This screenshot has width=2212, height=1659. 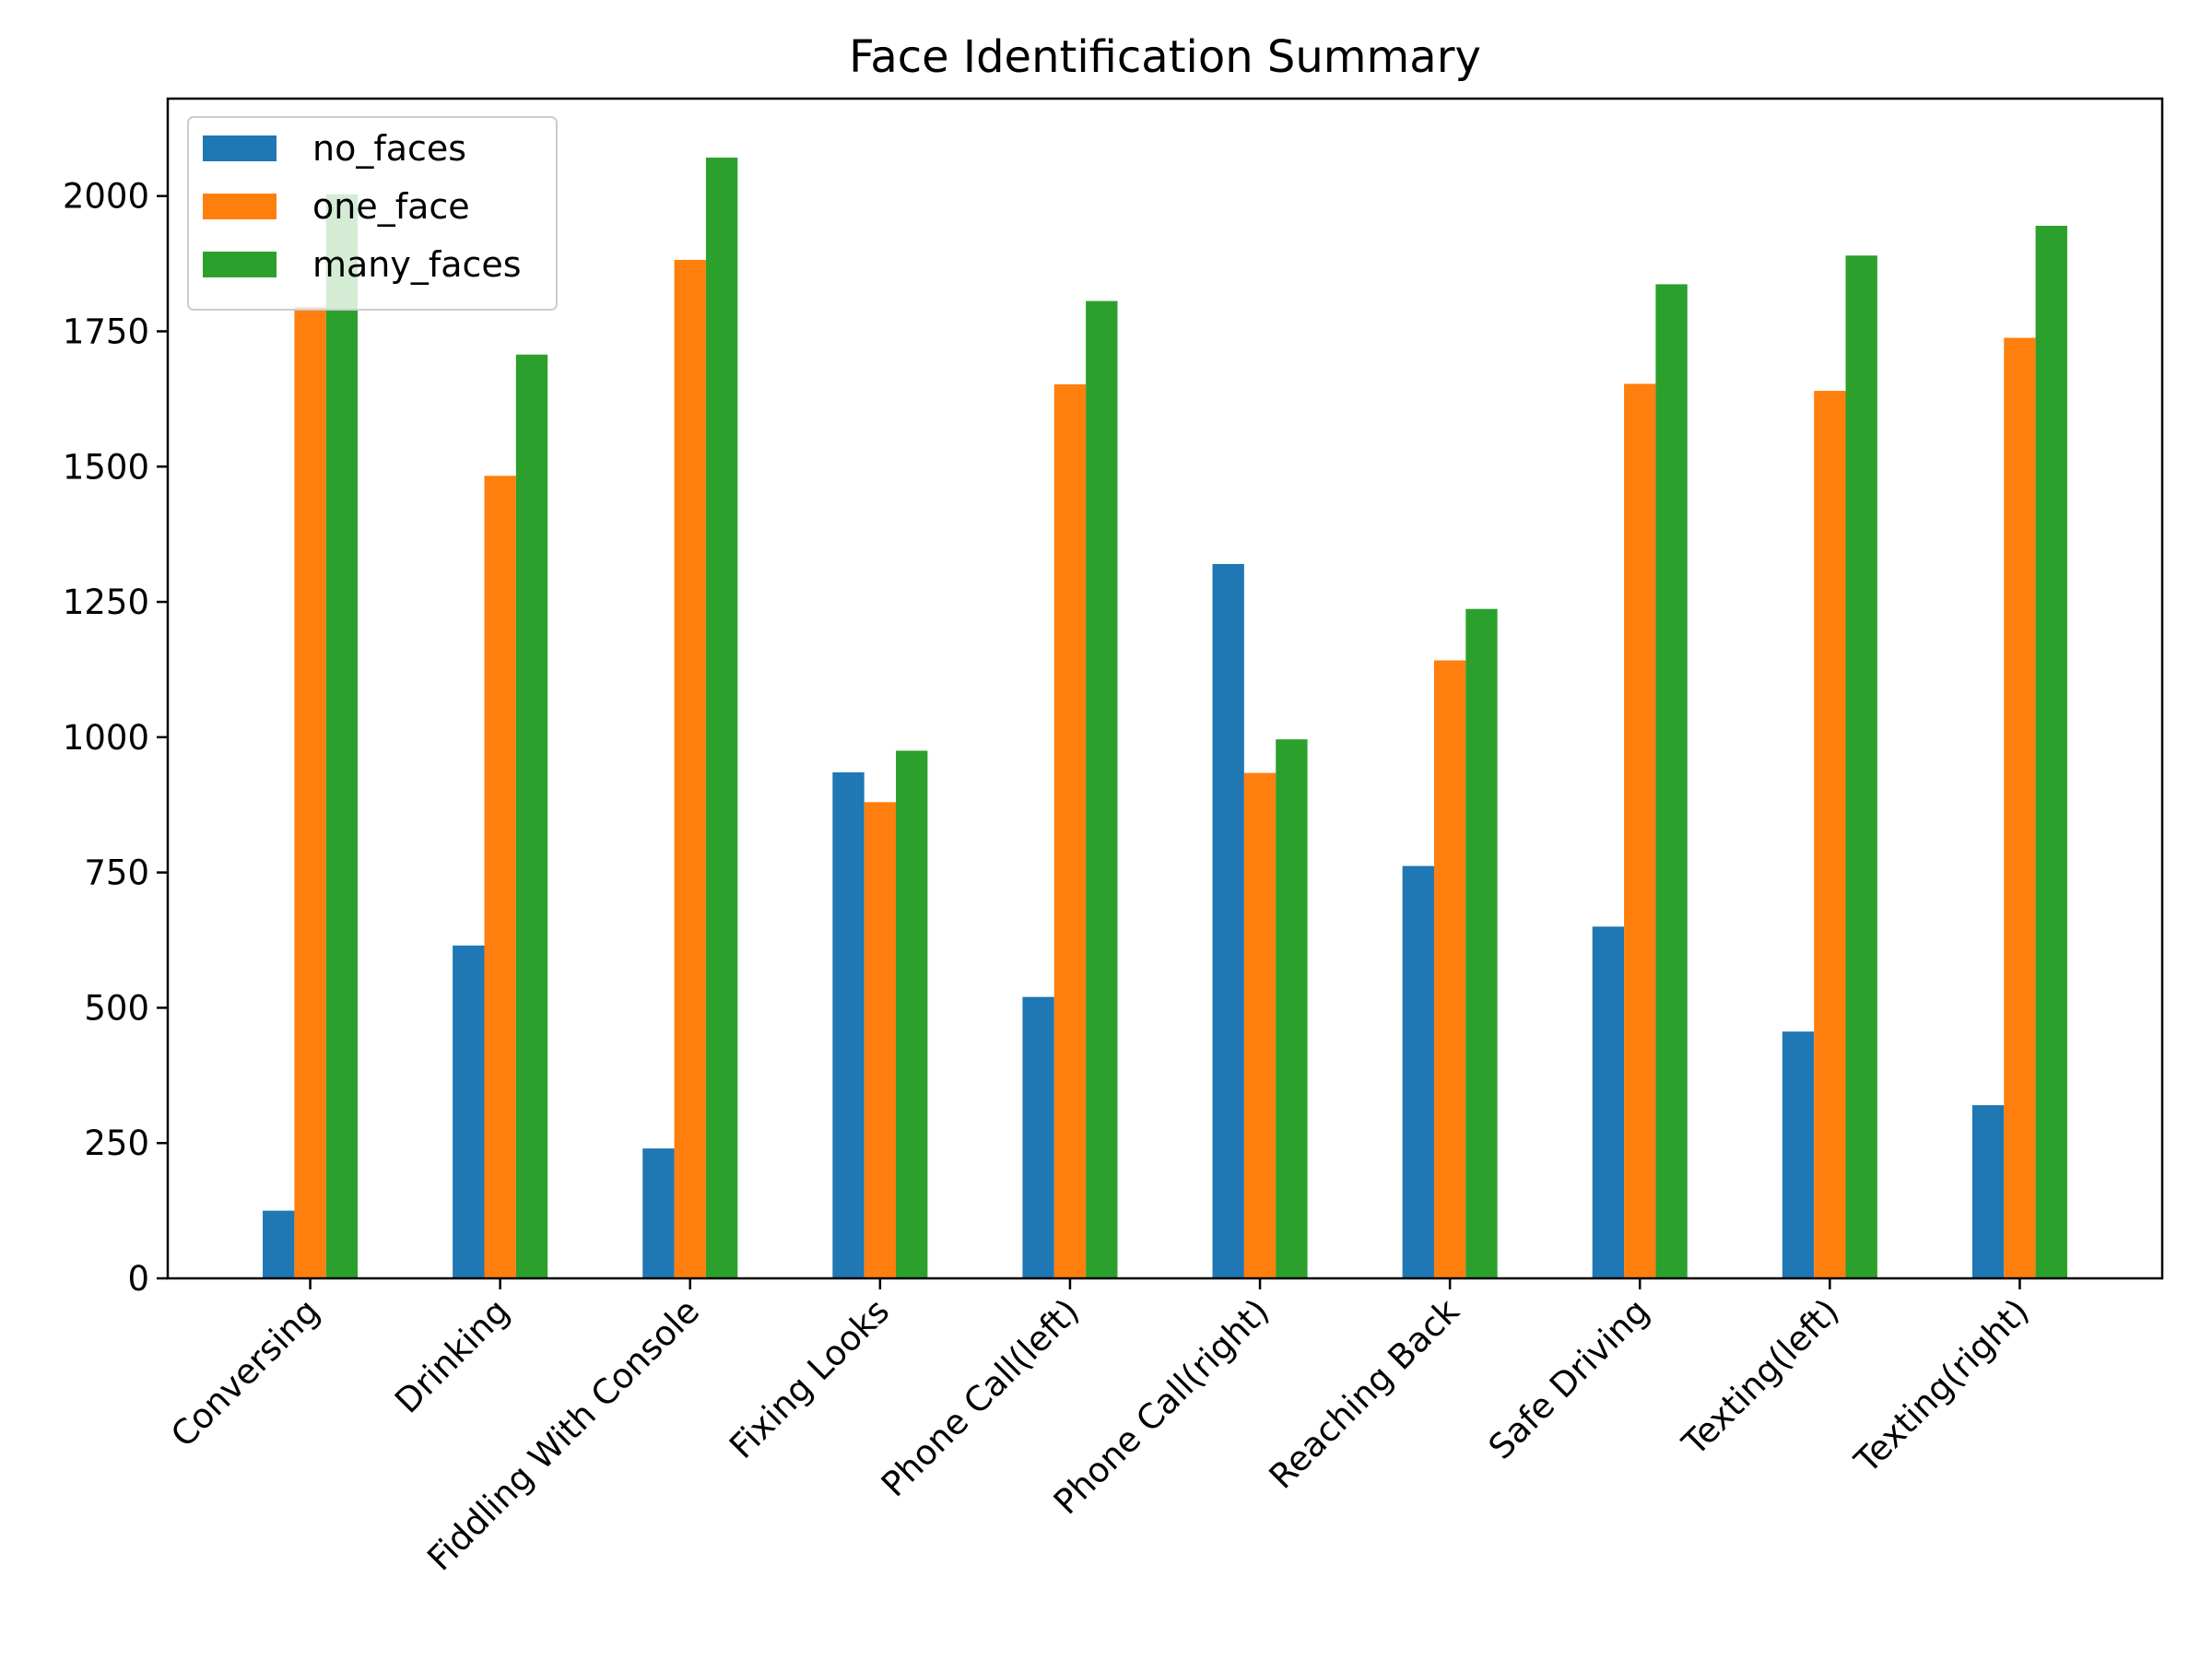 What do you see at coordinates (116, 1143) in the screenshot?
I see `y-tick-label: 250` at bounding box center [116, 1143].